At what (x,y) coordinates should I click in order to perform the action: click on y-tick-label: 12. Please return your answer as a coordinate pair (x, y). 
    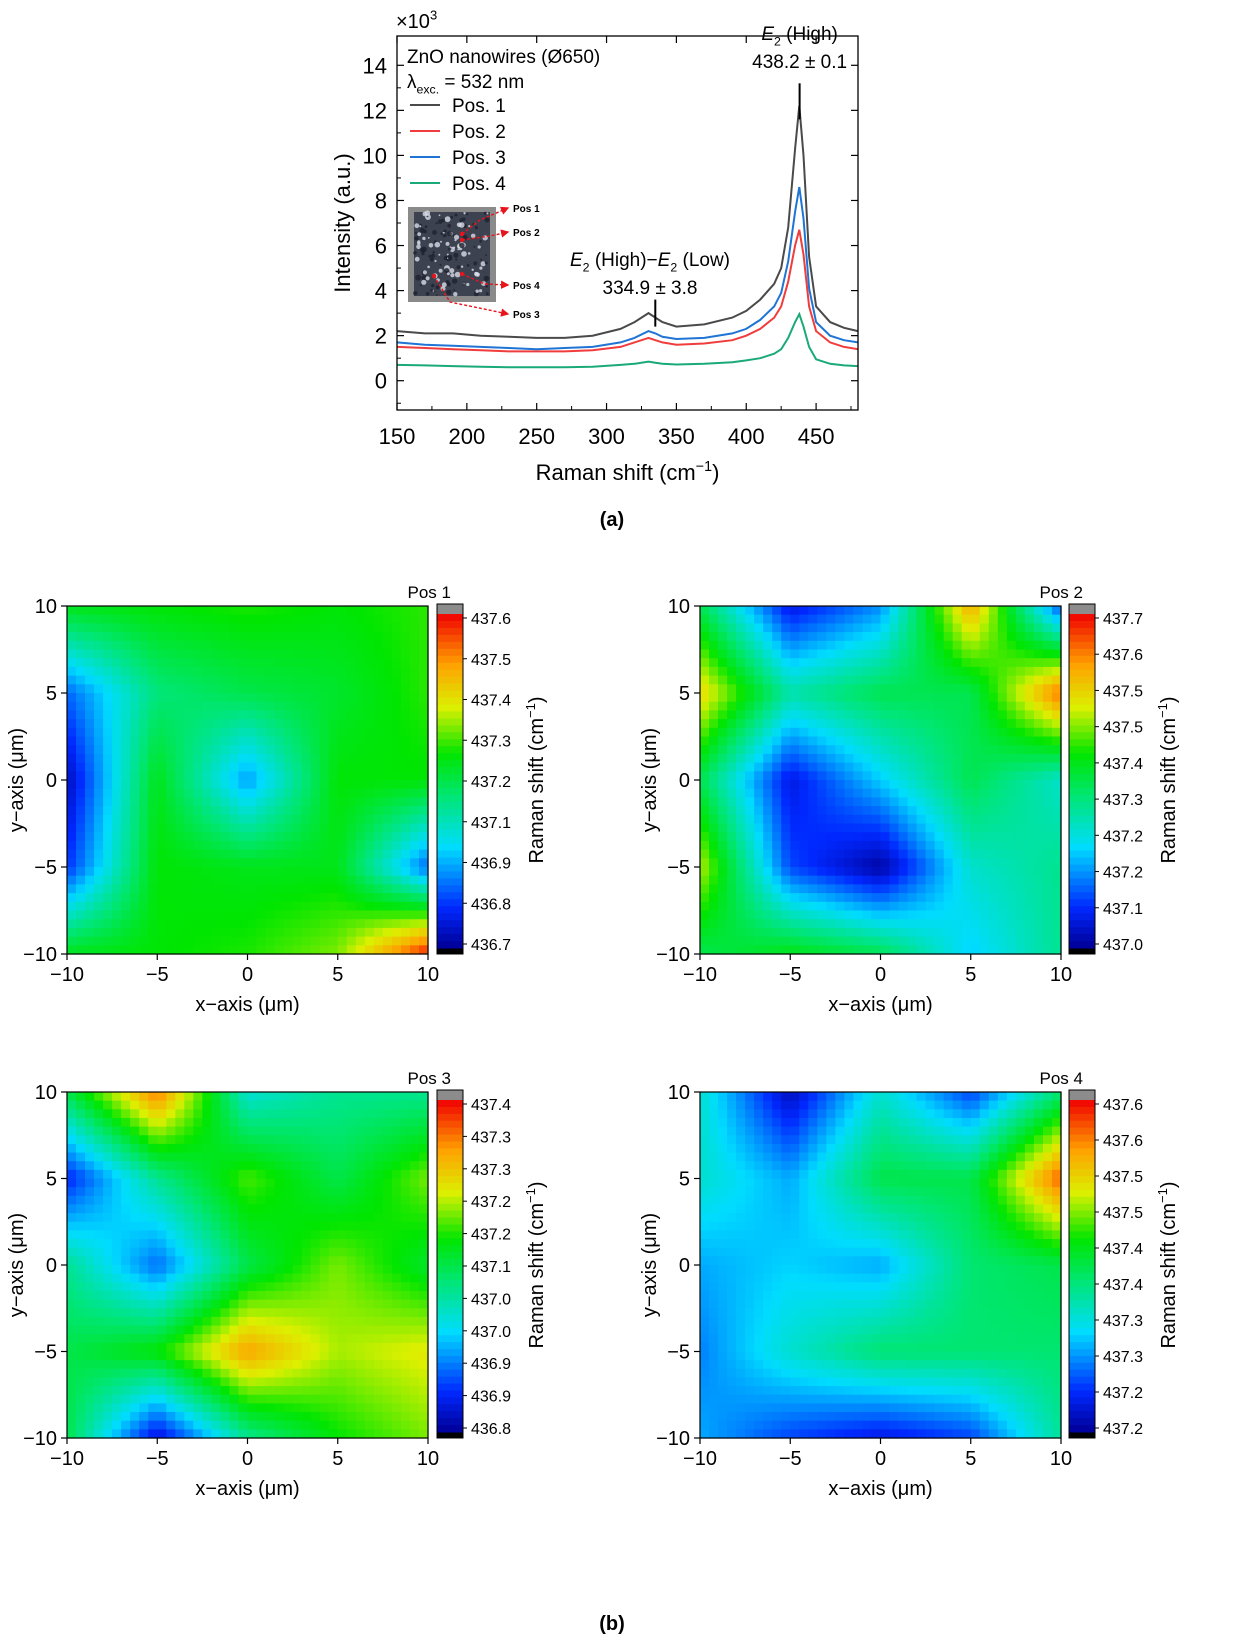
    Looking at the image, I should click on (375, 110).